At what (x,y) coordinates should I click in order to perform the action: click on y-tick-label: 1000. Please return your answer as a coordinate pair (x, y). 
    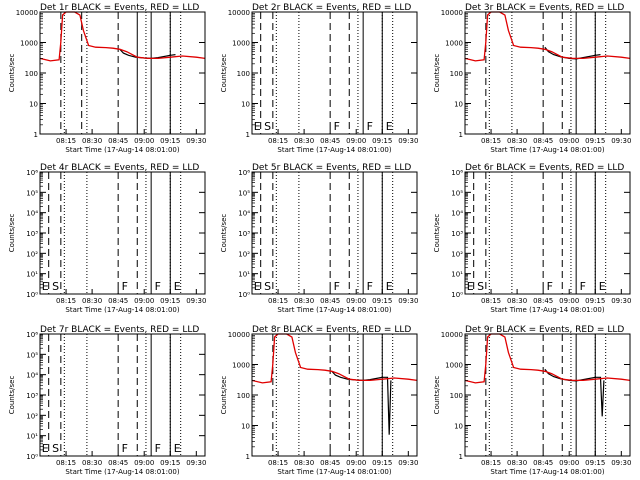
    Looking at the image, I should click on (29, 44).